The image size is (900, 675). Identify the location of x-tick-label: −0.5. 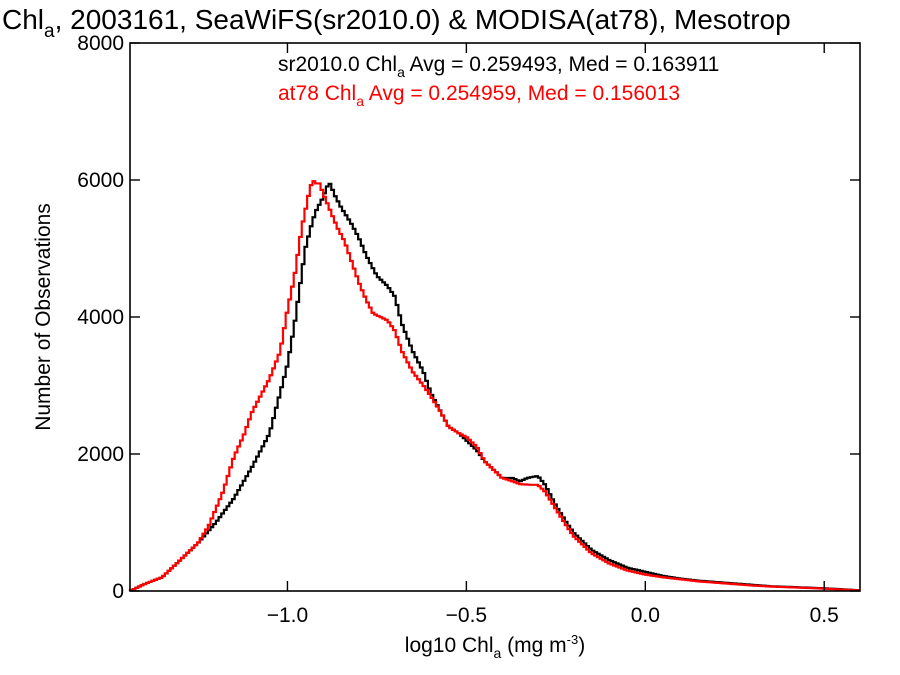
(466, 615).